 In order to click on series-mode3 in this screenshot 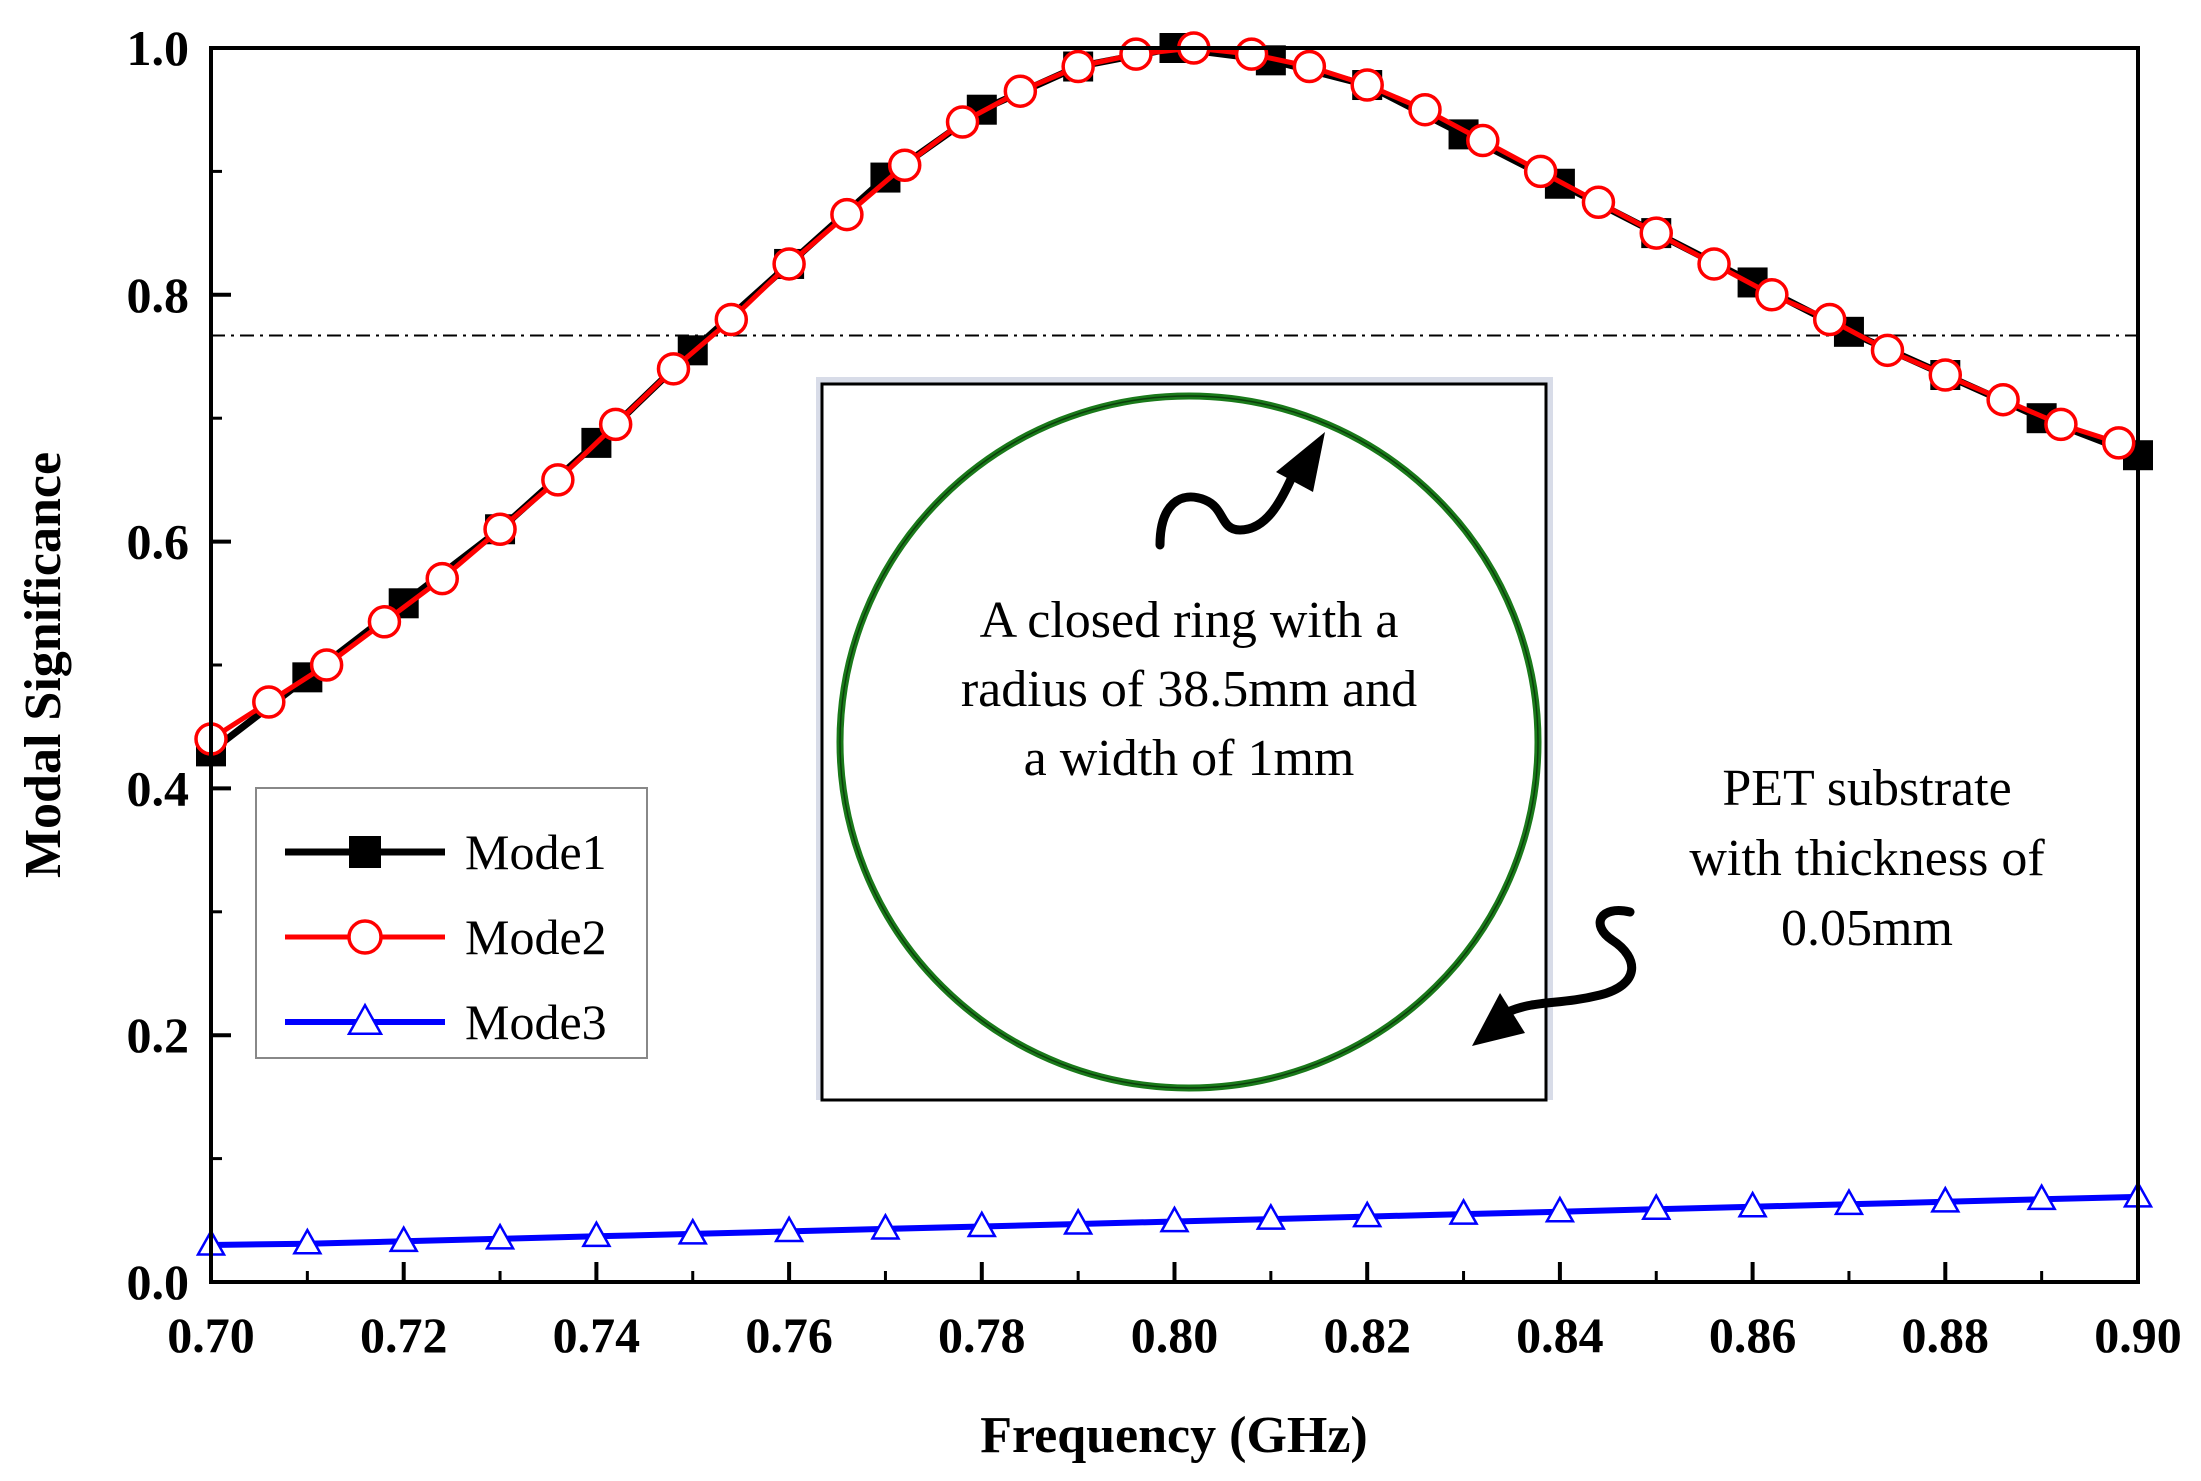, I will do `click(1174, 1218)`.